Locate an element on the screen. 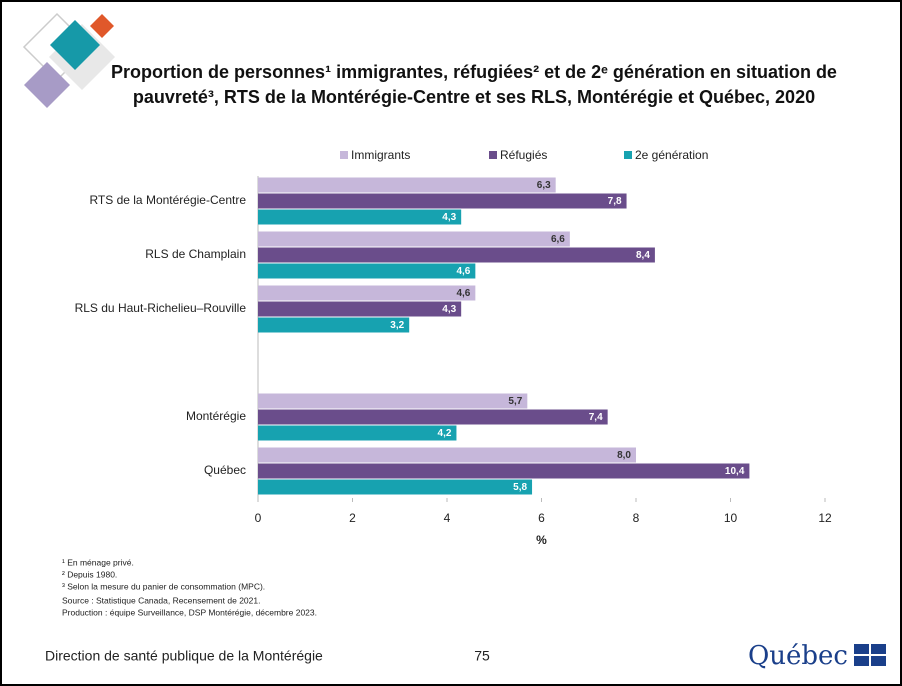 The height and width of the screenshot is (686, 902). value-label: 10,4 is located at coordinates (735, 471).